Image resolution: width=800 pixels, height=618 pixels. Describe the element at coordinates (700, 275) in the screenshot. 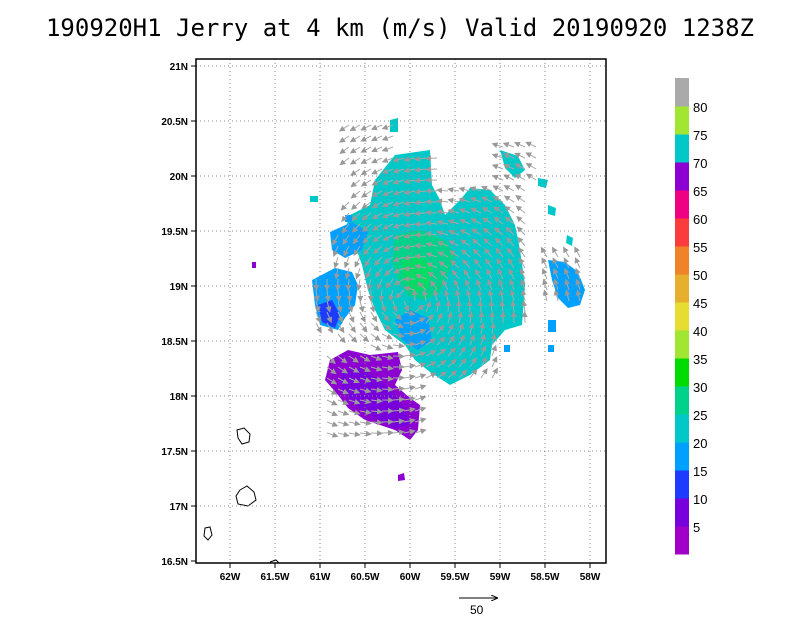

I see `colorbar-label: 50` at that location.